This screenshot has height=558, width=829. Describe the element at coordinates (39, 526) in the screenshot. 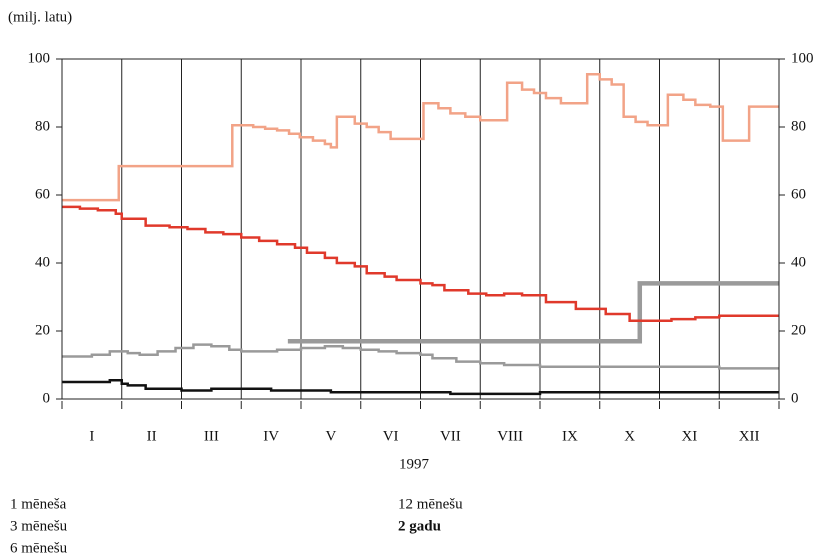

I see `legend-label: 3 mēnešu` at that location.